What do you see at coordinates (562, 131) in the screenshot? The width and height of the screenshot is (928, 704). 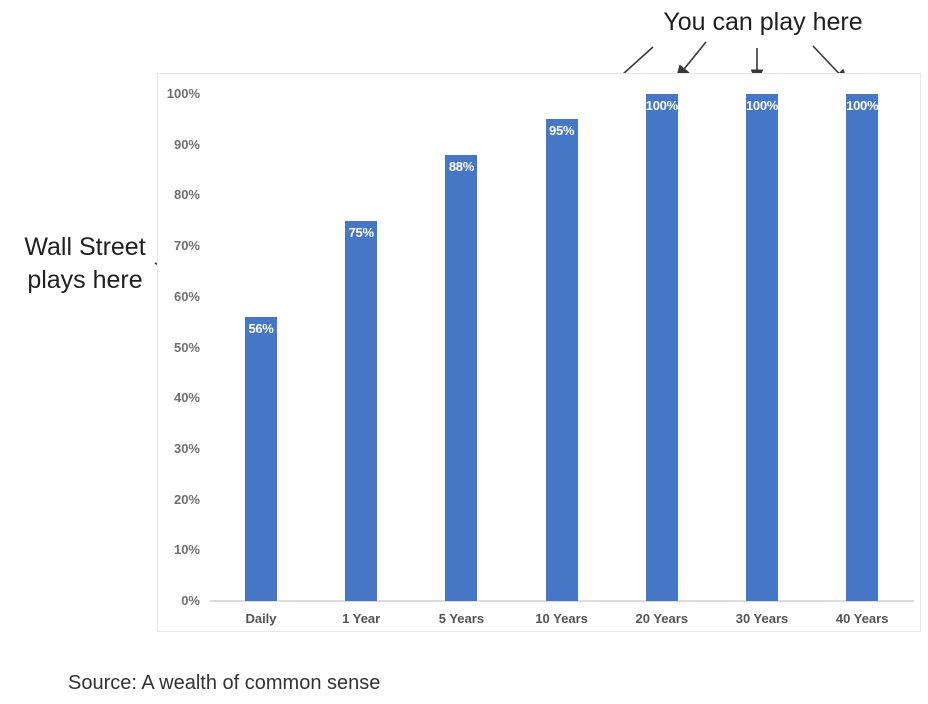 I see `bar-value-label: 95%` at bounding box center [562, 131].